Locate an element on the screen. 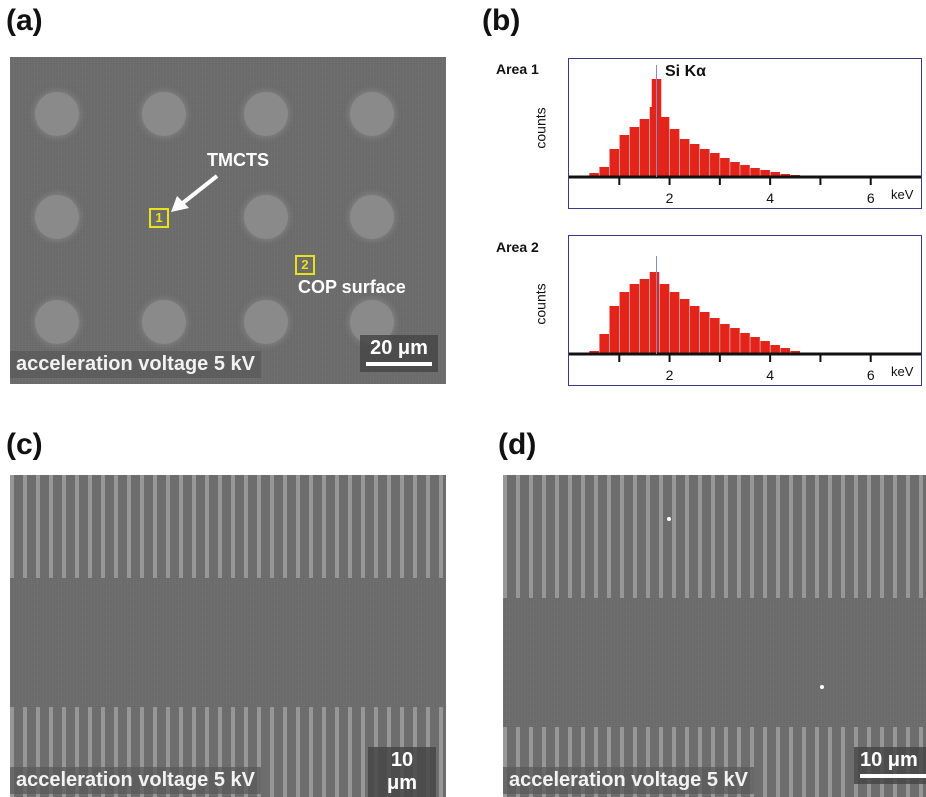 Image resolution: width=926 pixels, height=797 pixels. panel-c-label: (c) is located at coordinates (24, 444).